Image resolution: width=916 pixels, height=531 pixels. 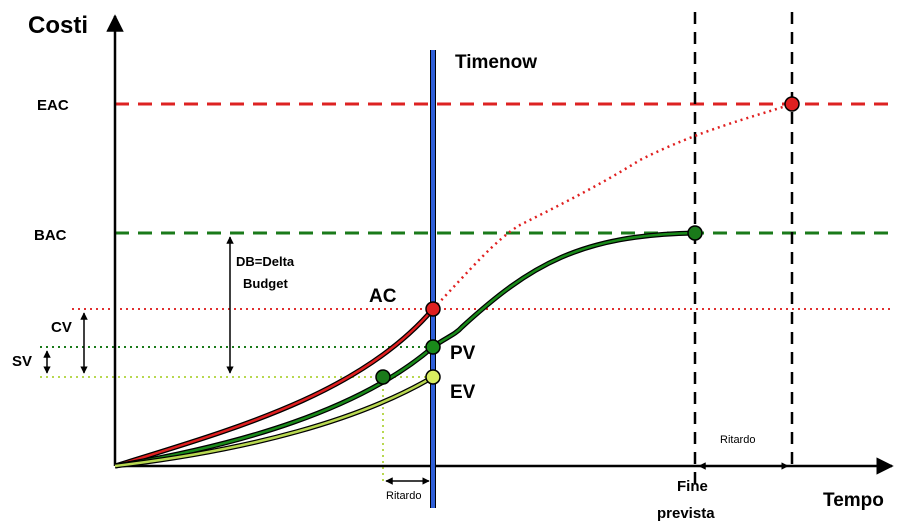 I want to click on ritardo-right-label: Ritardo, so click(x=737, y=440).